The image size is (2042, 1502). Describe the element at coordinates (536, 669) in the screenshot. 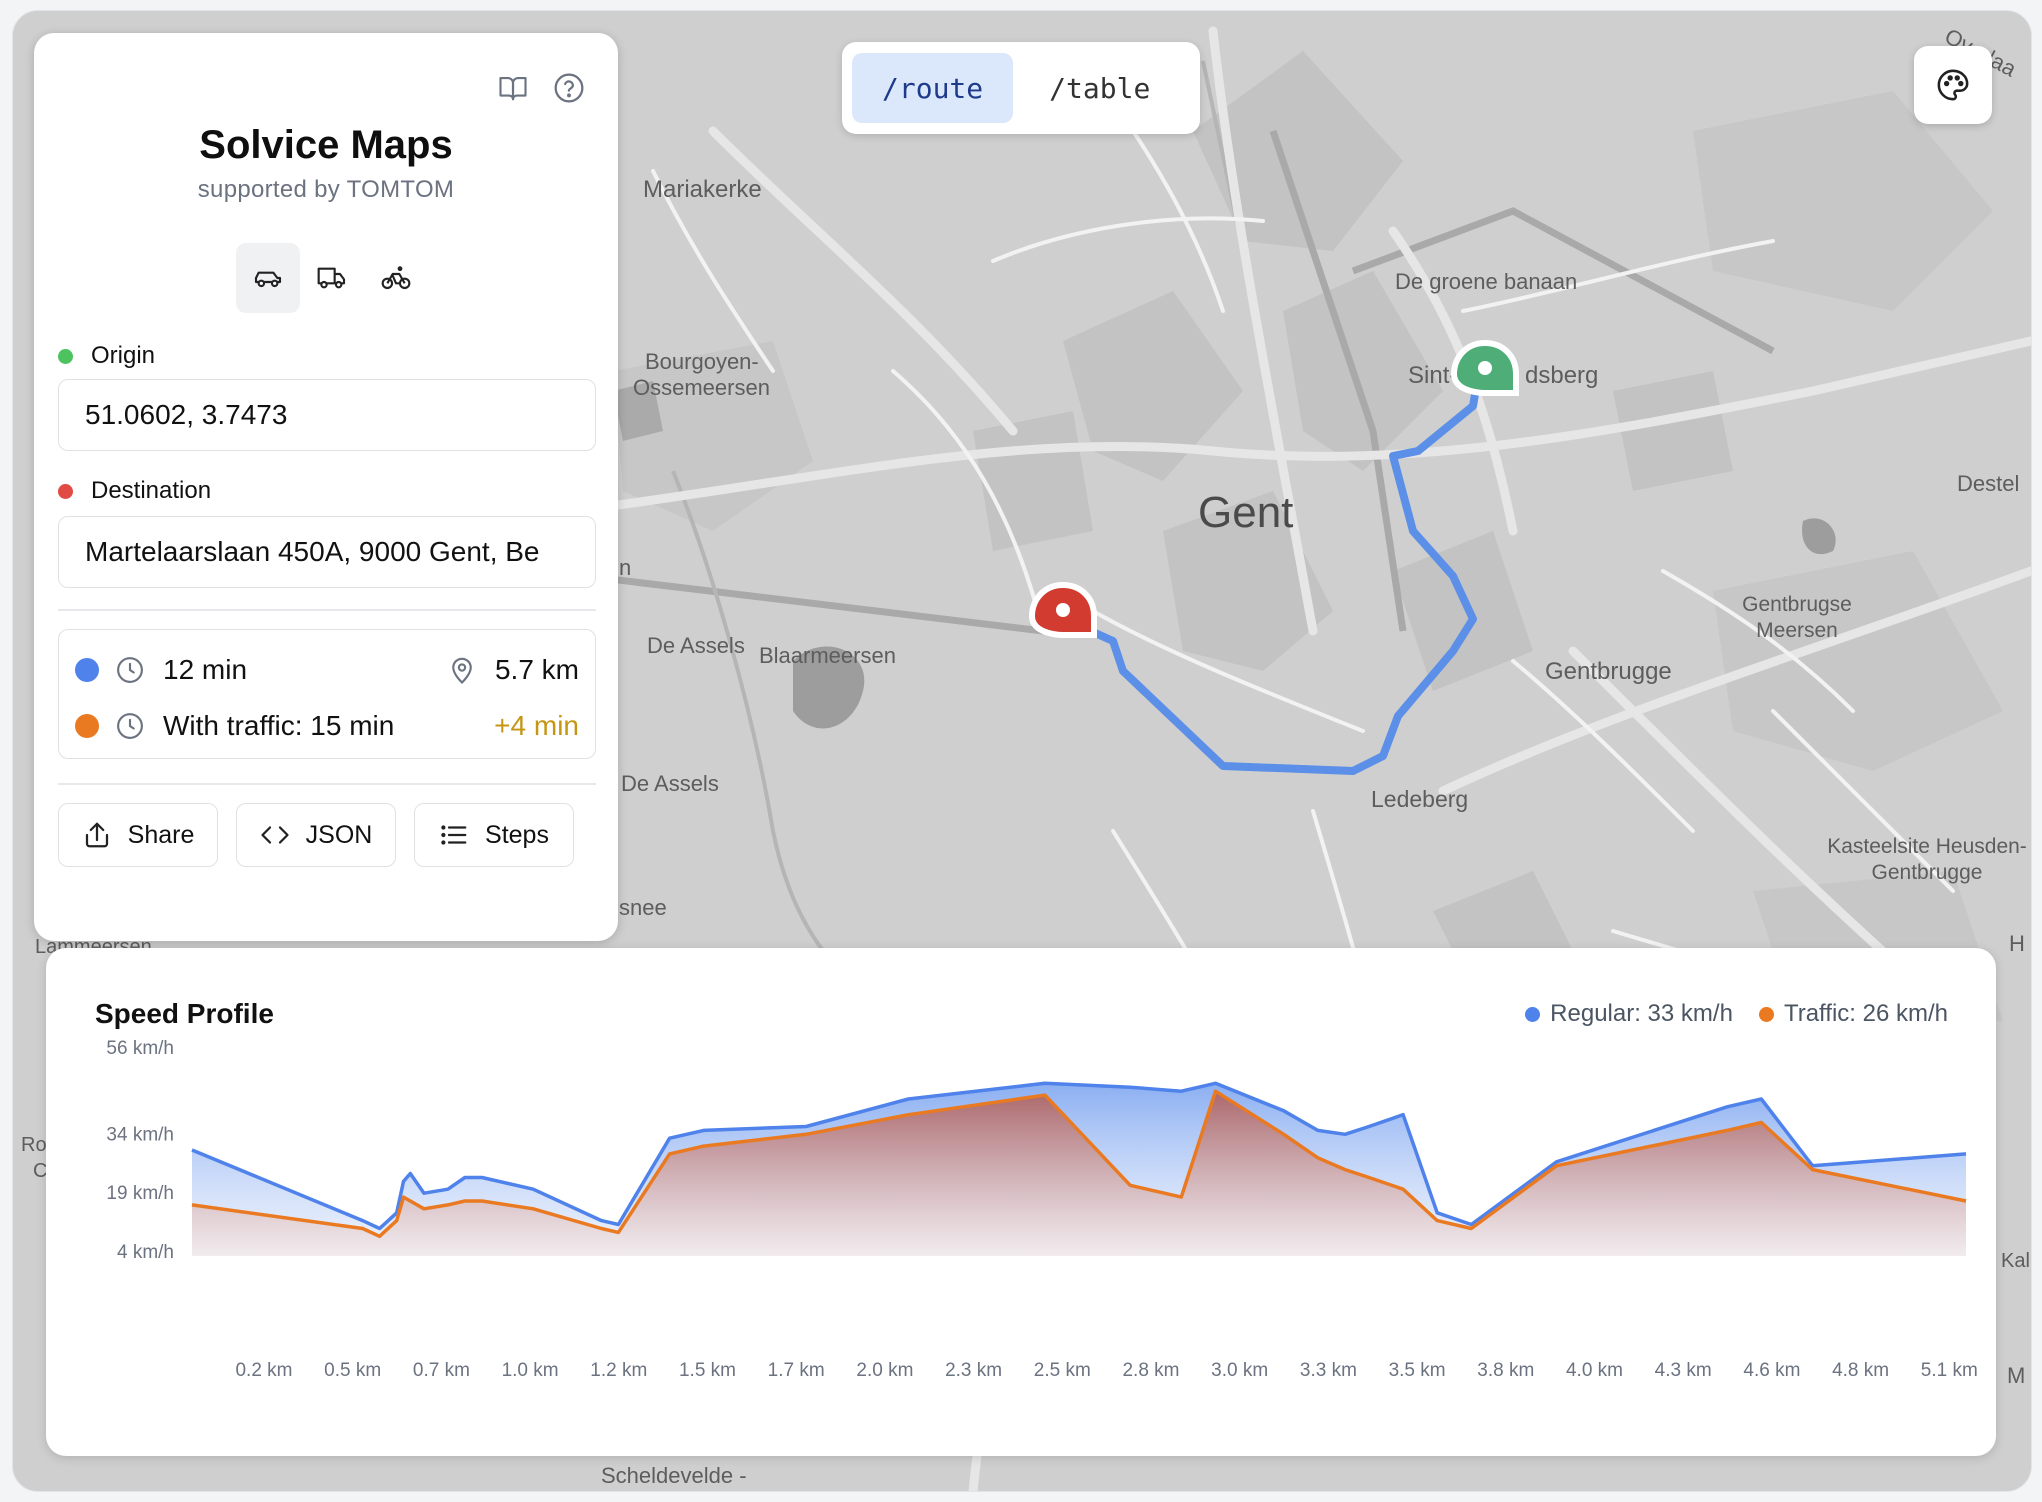

I see `distance-value: 5.7 km` at that location.